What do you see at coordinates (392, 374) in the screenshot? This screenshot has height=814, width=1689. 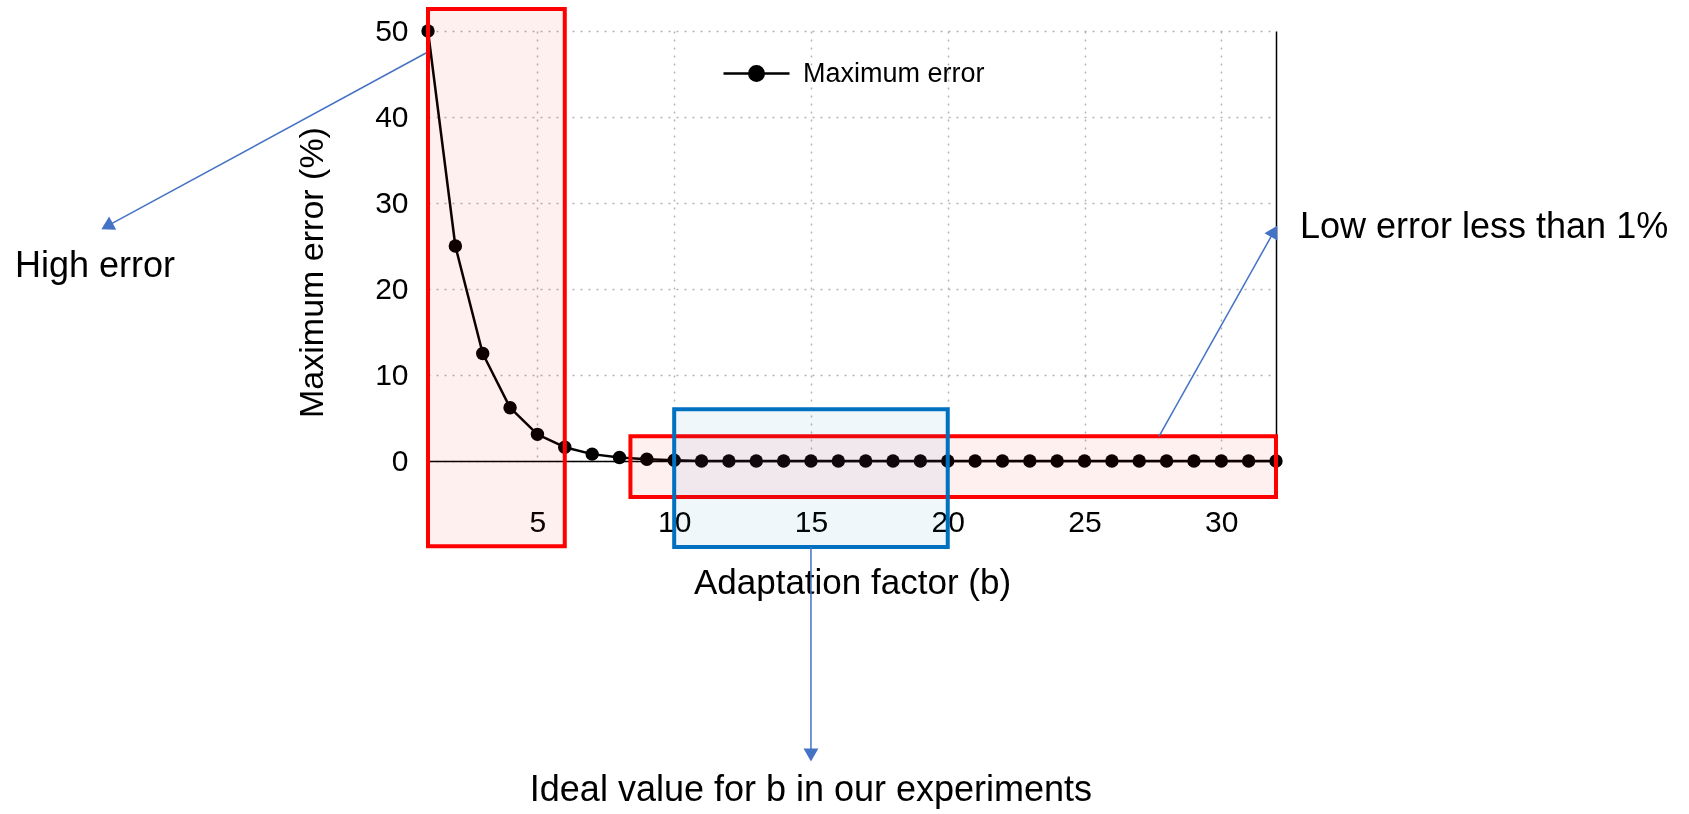 I see `y-tick-label: 10` at bounding box center [392, 374].